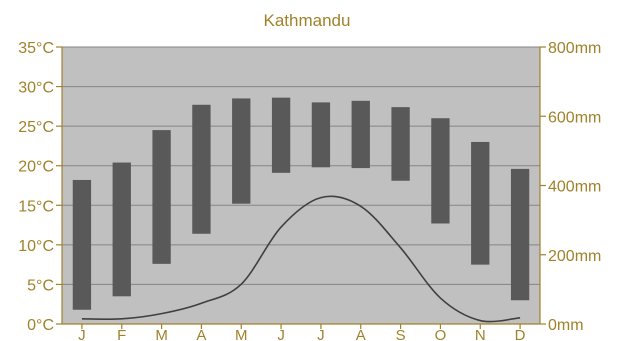  I want to click on month-label: D, so click(520, 334).